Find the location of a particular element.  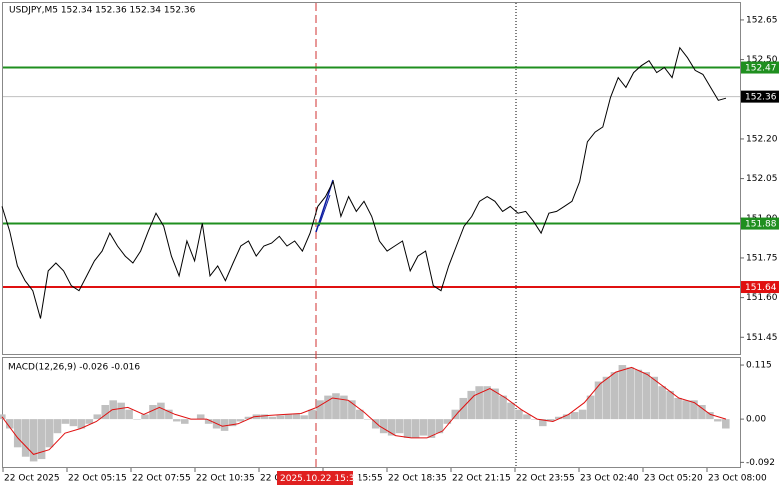

crosshair-label: 2025.10.22 15:35 is located at coordinates (320, 479).